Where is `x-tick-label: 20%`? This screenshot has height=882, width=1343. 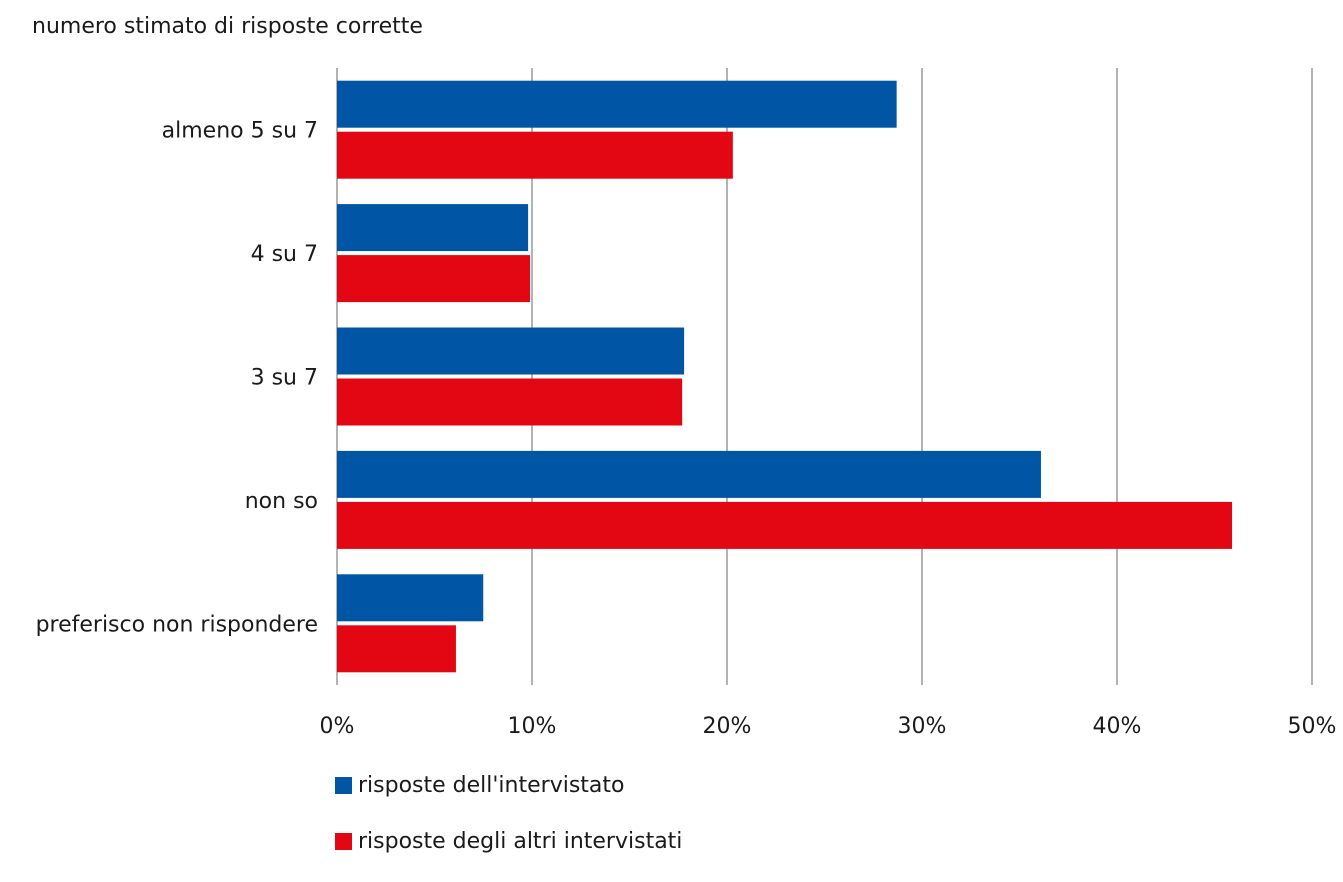
x-tick-label: 20% is located at coordinates (727, 726).